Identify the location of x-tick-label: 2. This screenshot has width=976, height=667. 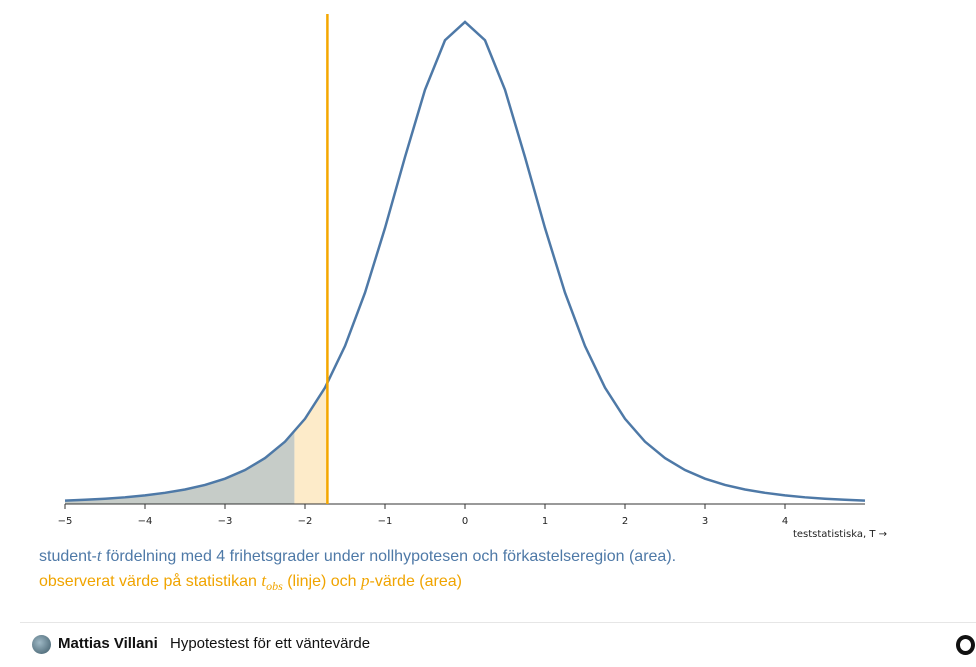
(625, 521).